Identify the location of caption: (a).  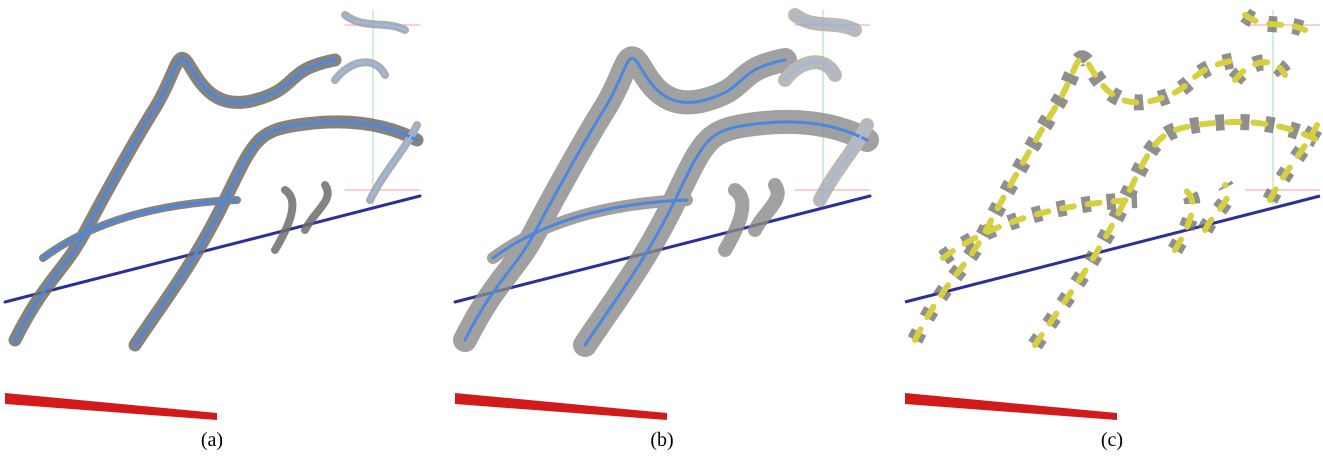
(212, 440).